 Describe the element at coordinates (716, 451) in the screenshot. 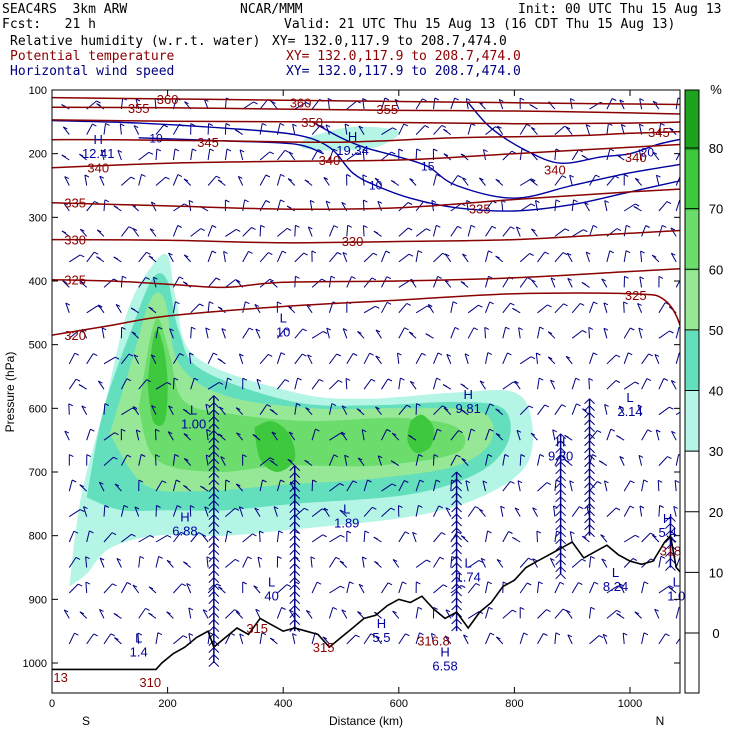

I see `colorbar-tick-label: 30` at that location.